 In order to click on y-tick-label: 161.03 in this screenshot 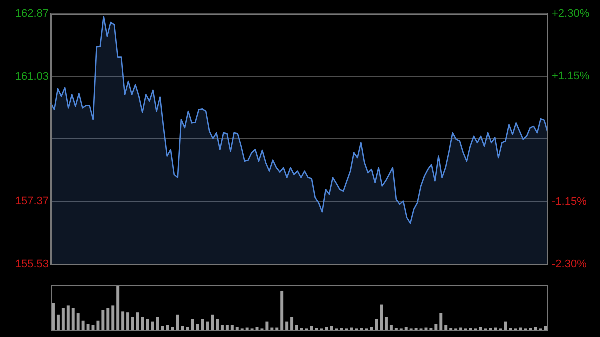, I will do `click(32, 76)`.